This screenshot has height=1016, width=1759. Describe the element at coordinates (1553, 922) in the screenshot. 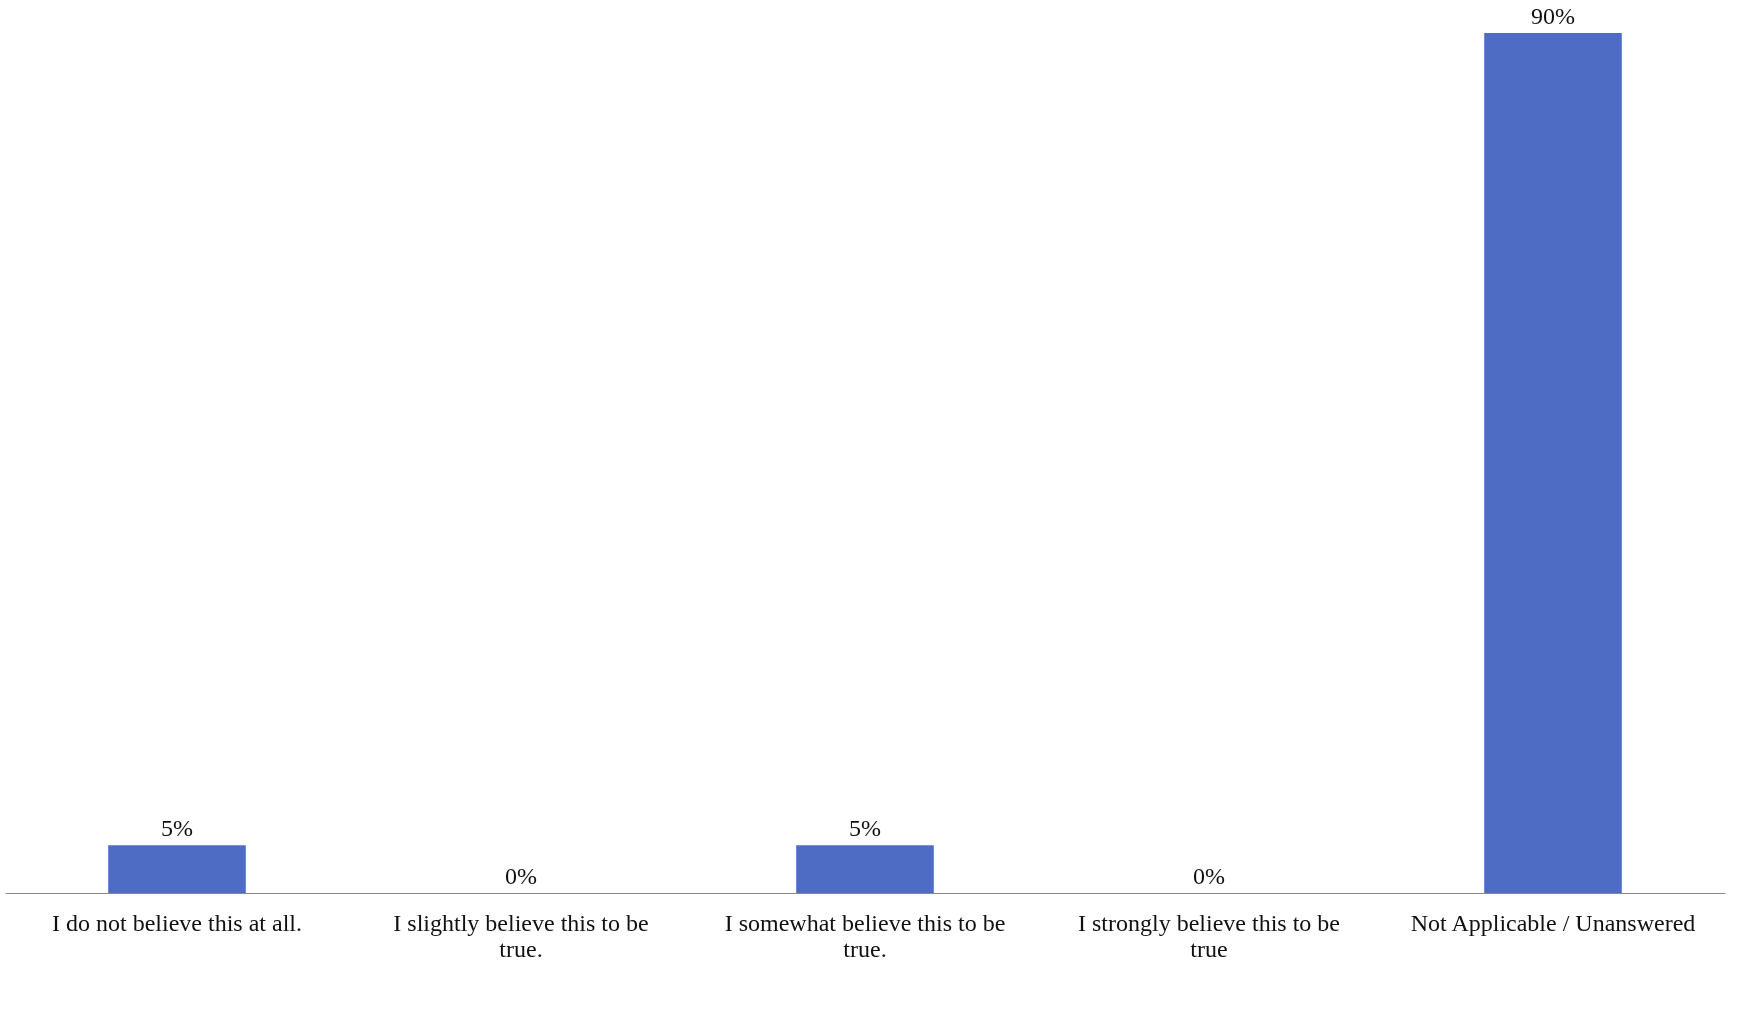

I see `x-tick-label: Not Applicable / Unanswered` at that location.